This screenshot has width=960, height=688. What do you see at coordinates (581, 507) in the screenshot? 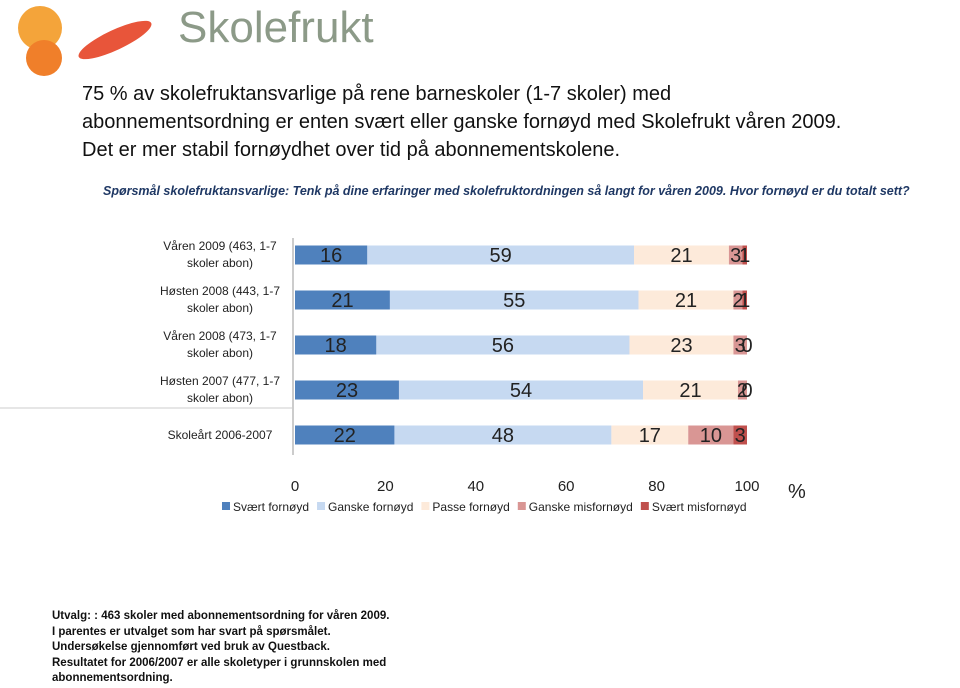
I see `legend-label: Ganske misfornøyd` at bounding box center [581, 507].